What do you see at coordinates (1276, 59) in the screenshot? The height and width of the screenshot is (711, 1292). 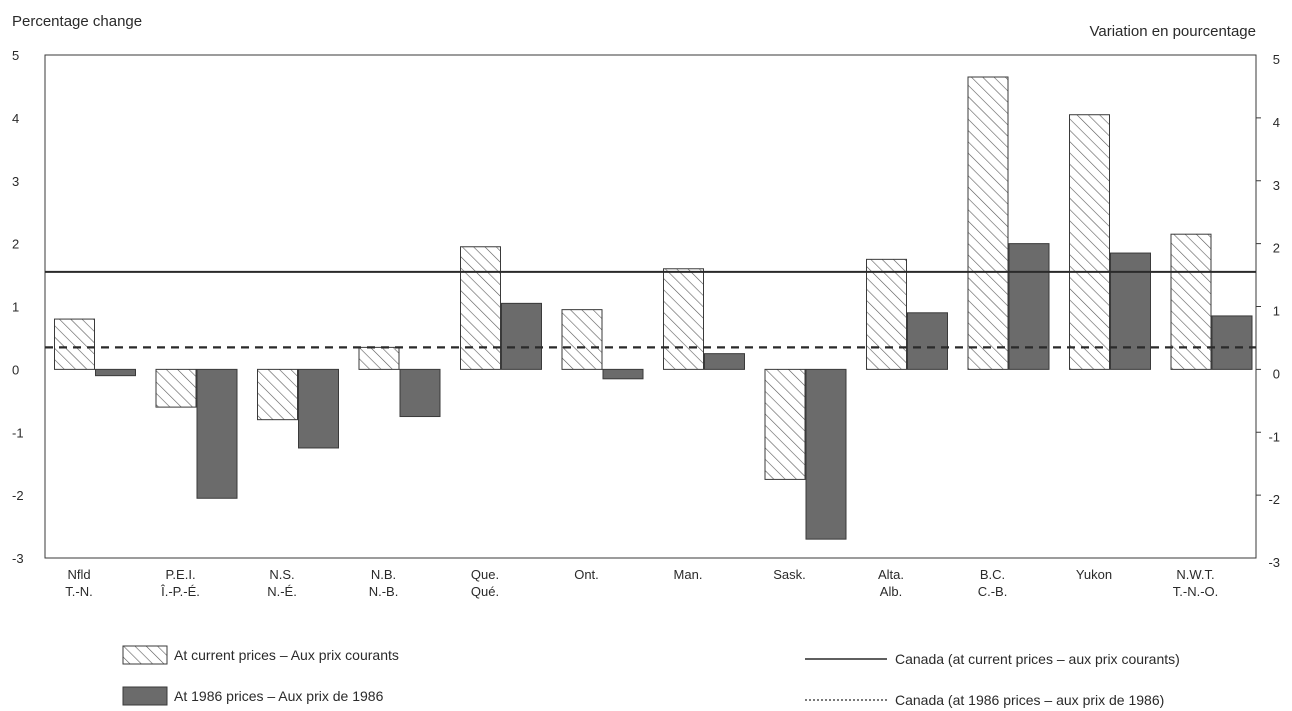 I see `y-tick-label-right: 5` at bounding box center [1276, 59].